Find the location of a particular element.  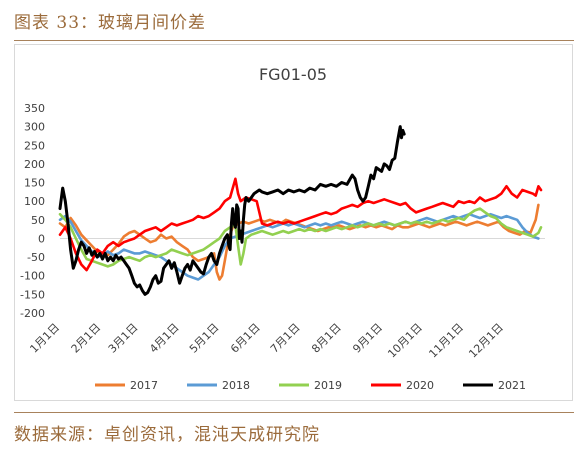

x-tick-label: 3月1日 is located at coordinates (123, 338).